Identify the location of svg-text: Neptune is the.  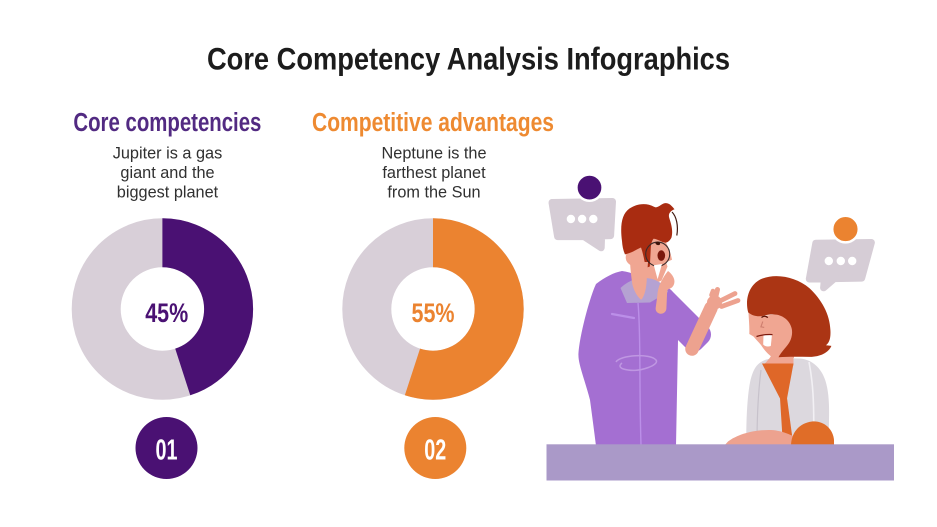
(434, 154).